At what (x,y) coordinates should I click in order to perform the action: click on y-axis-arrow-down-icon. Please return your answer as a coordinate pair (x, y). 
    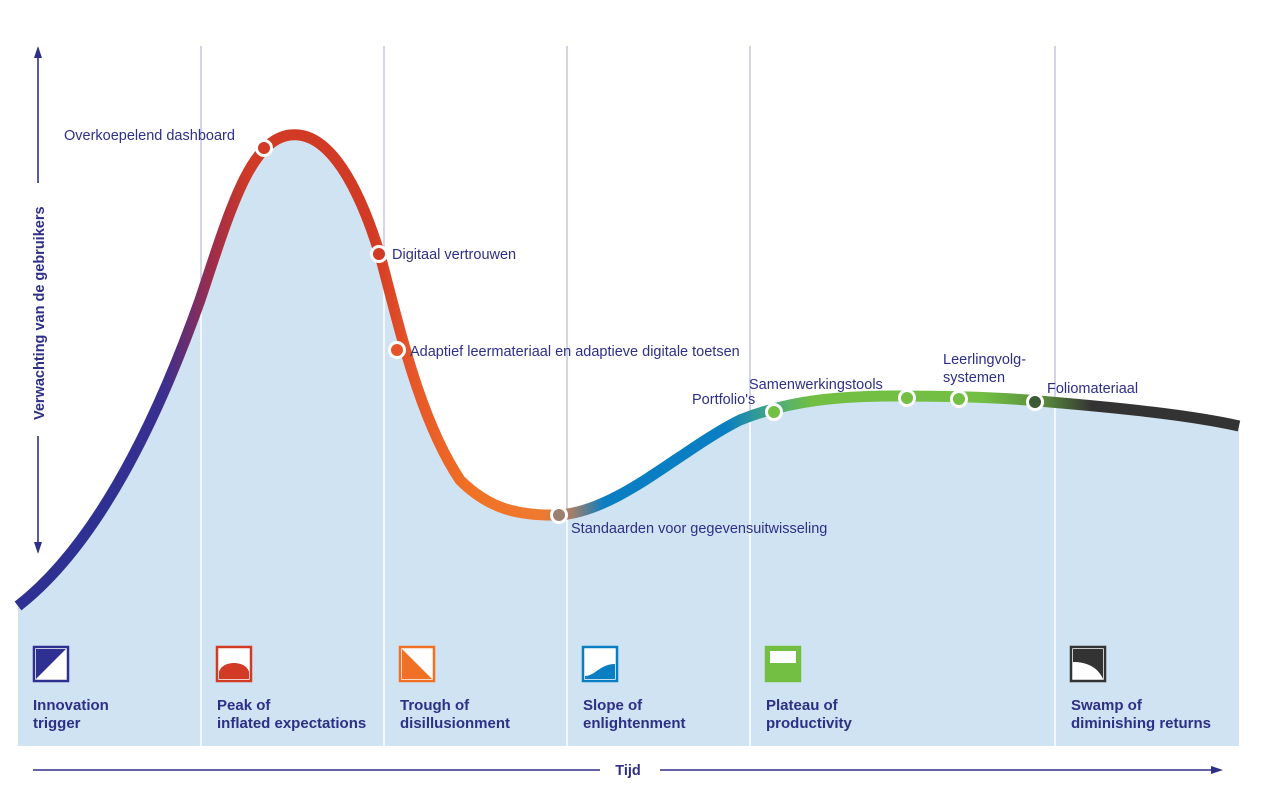
    Looking at the image, I should click on (38, 548).